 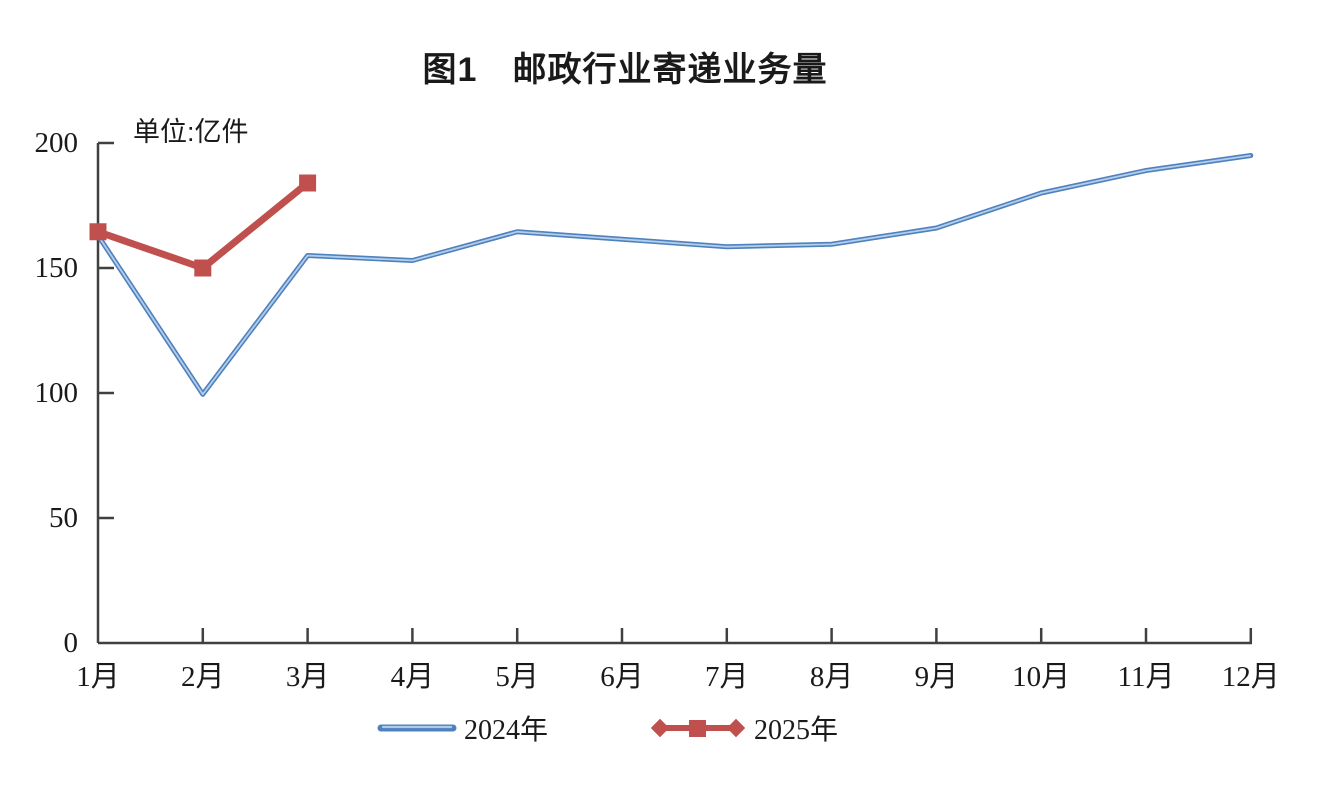 I want to click on y-axis-label-100: 100, so click(x=56, y=393).